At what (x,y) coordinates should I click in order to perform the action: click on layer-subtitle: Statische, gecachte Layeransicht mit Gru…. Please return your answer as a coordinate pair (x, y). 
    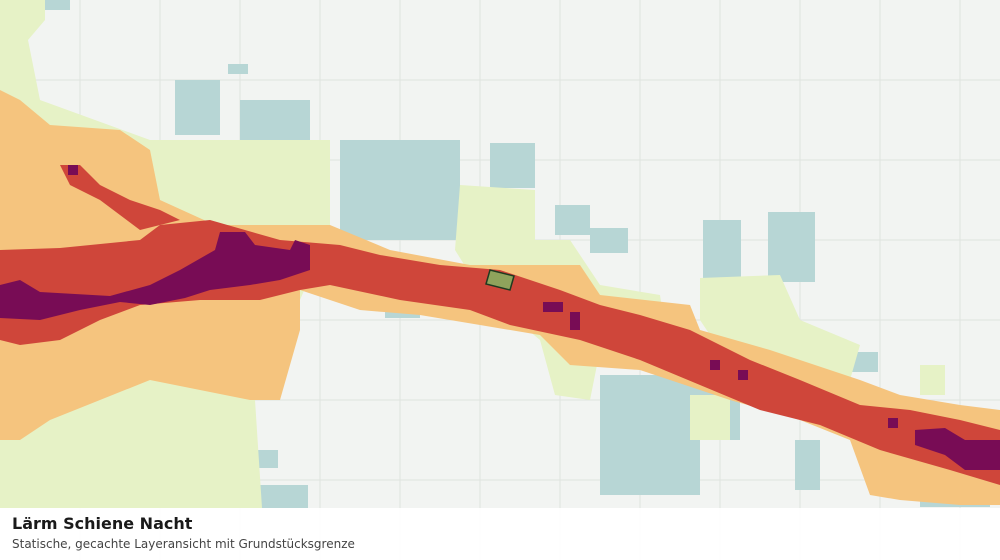
    Looking at the image, I should click on (183, 544).